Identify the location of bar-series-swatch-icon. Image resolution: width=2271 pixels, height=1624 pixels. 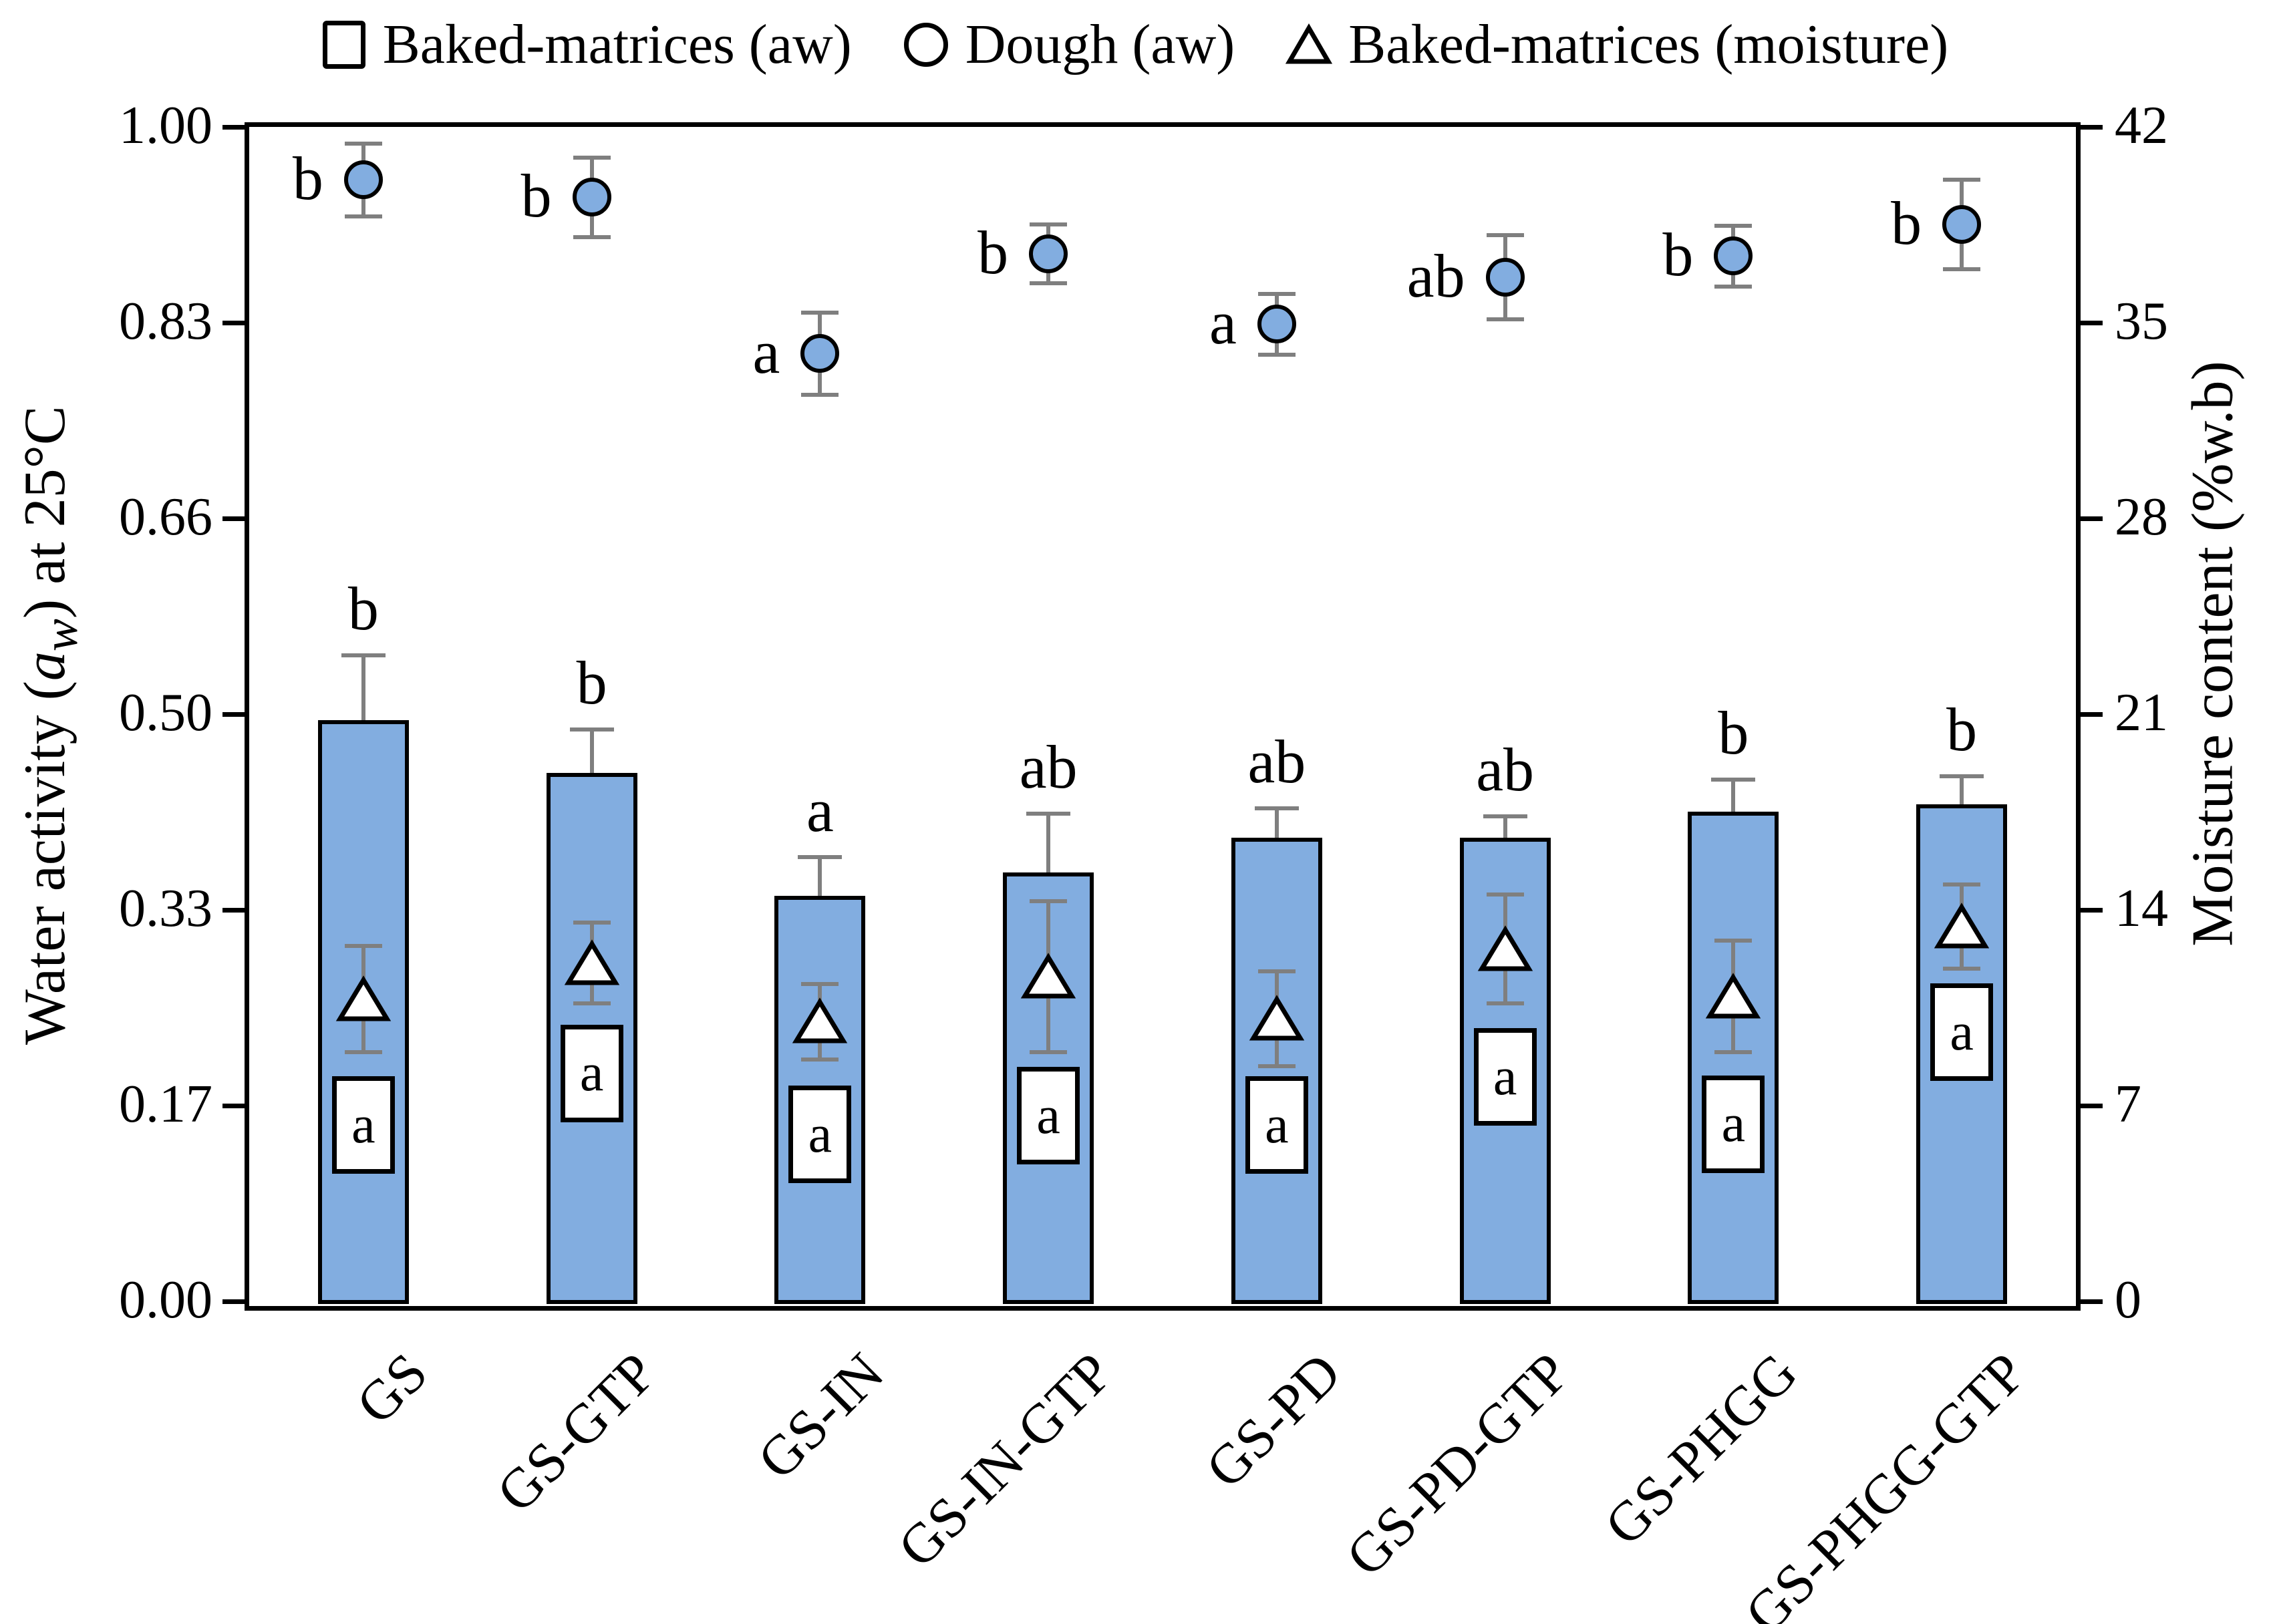
(343, 44).